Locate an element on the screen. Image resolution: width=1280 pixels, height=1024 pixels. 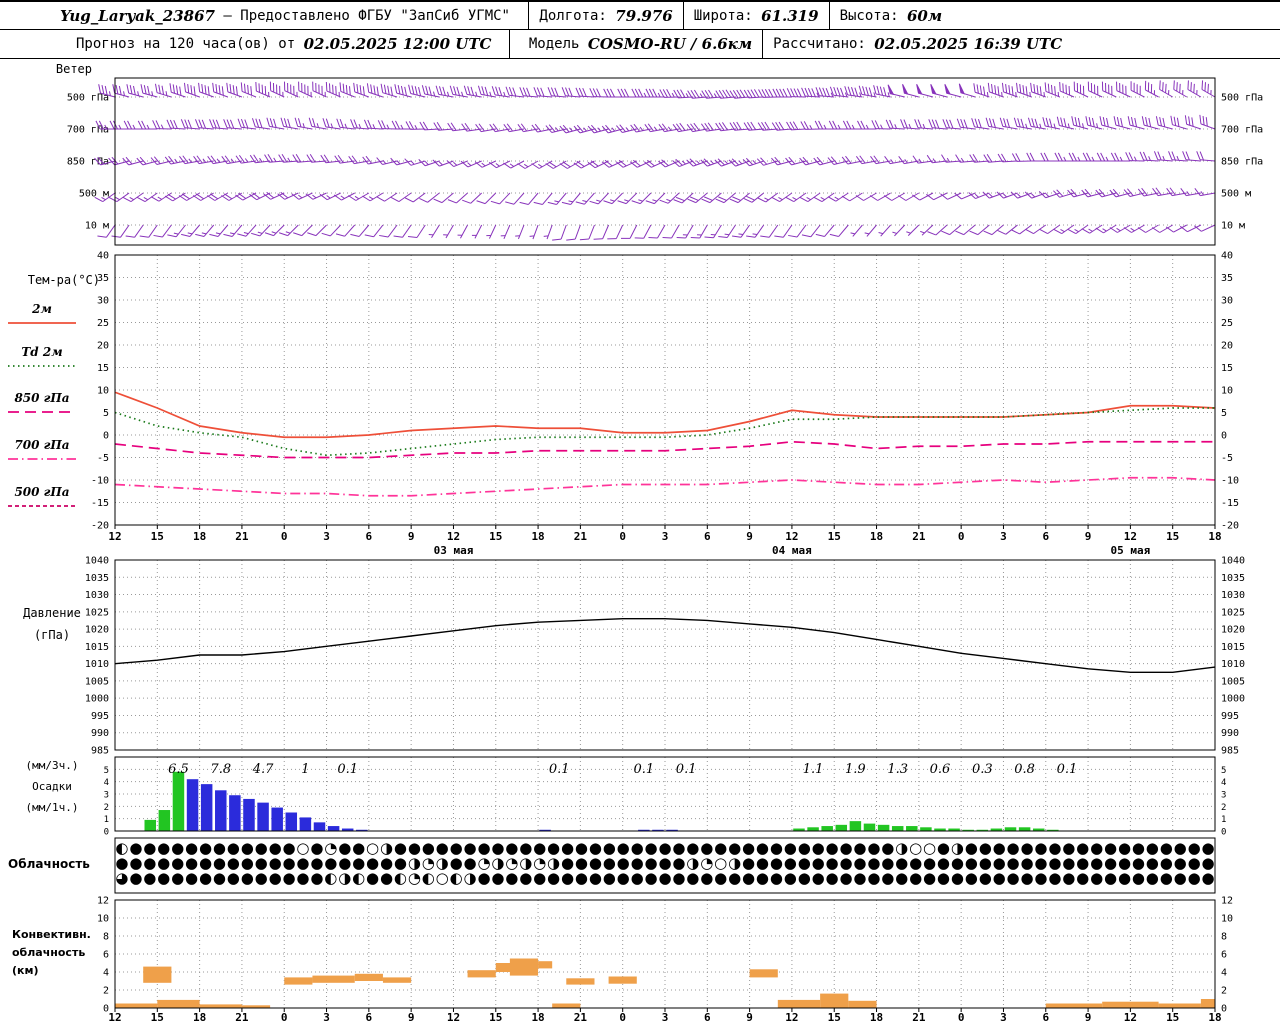
svg-text: 10 is located at coordinates (1227, 391).